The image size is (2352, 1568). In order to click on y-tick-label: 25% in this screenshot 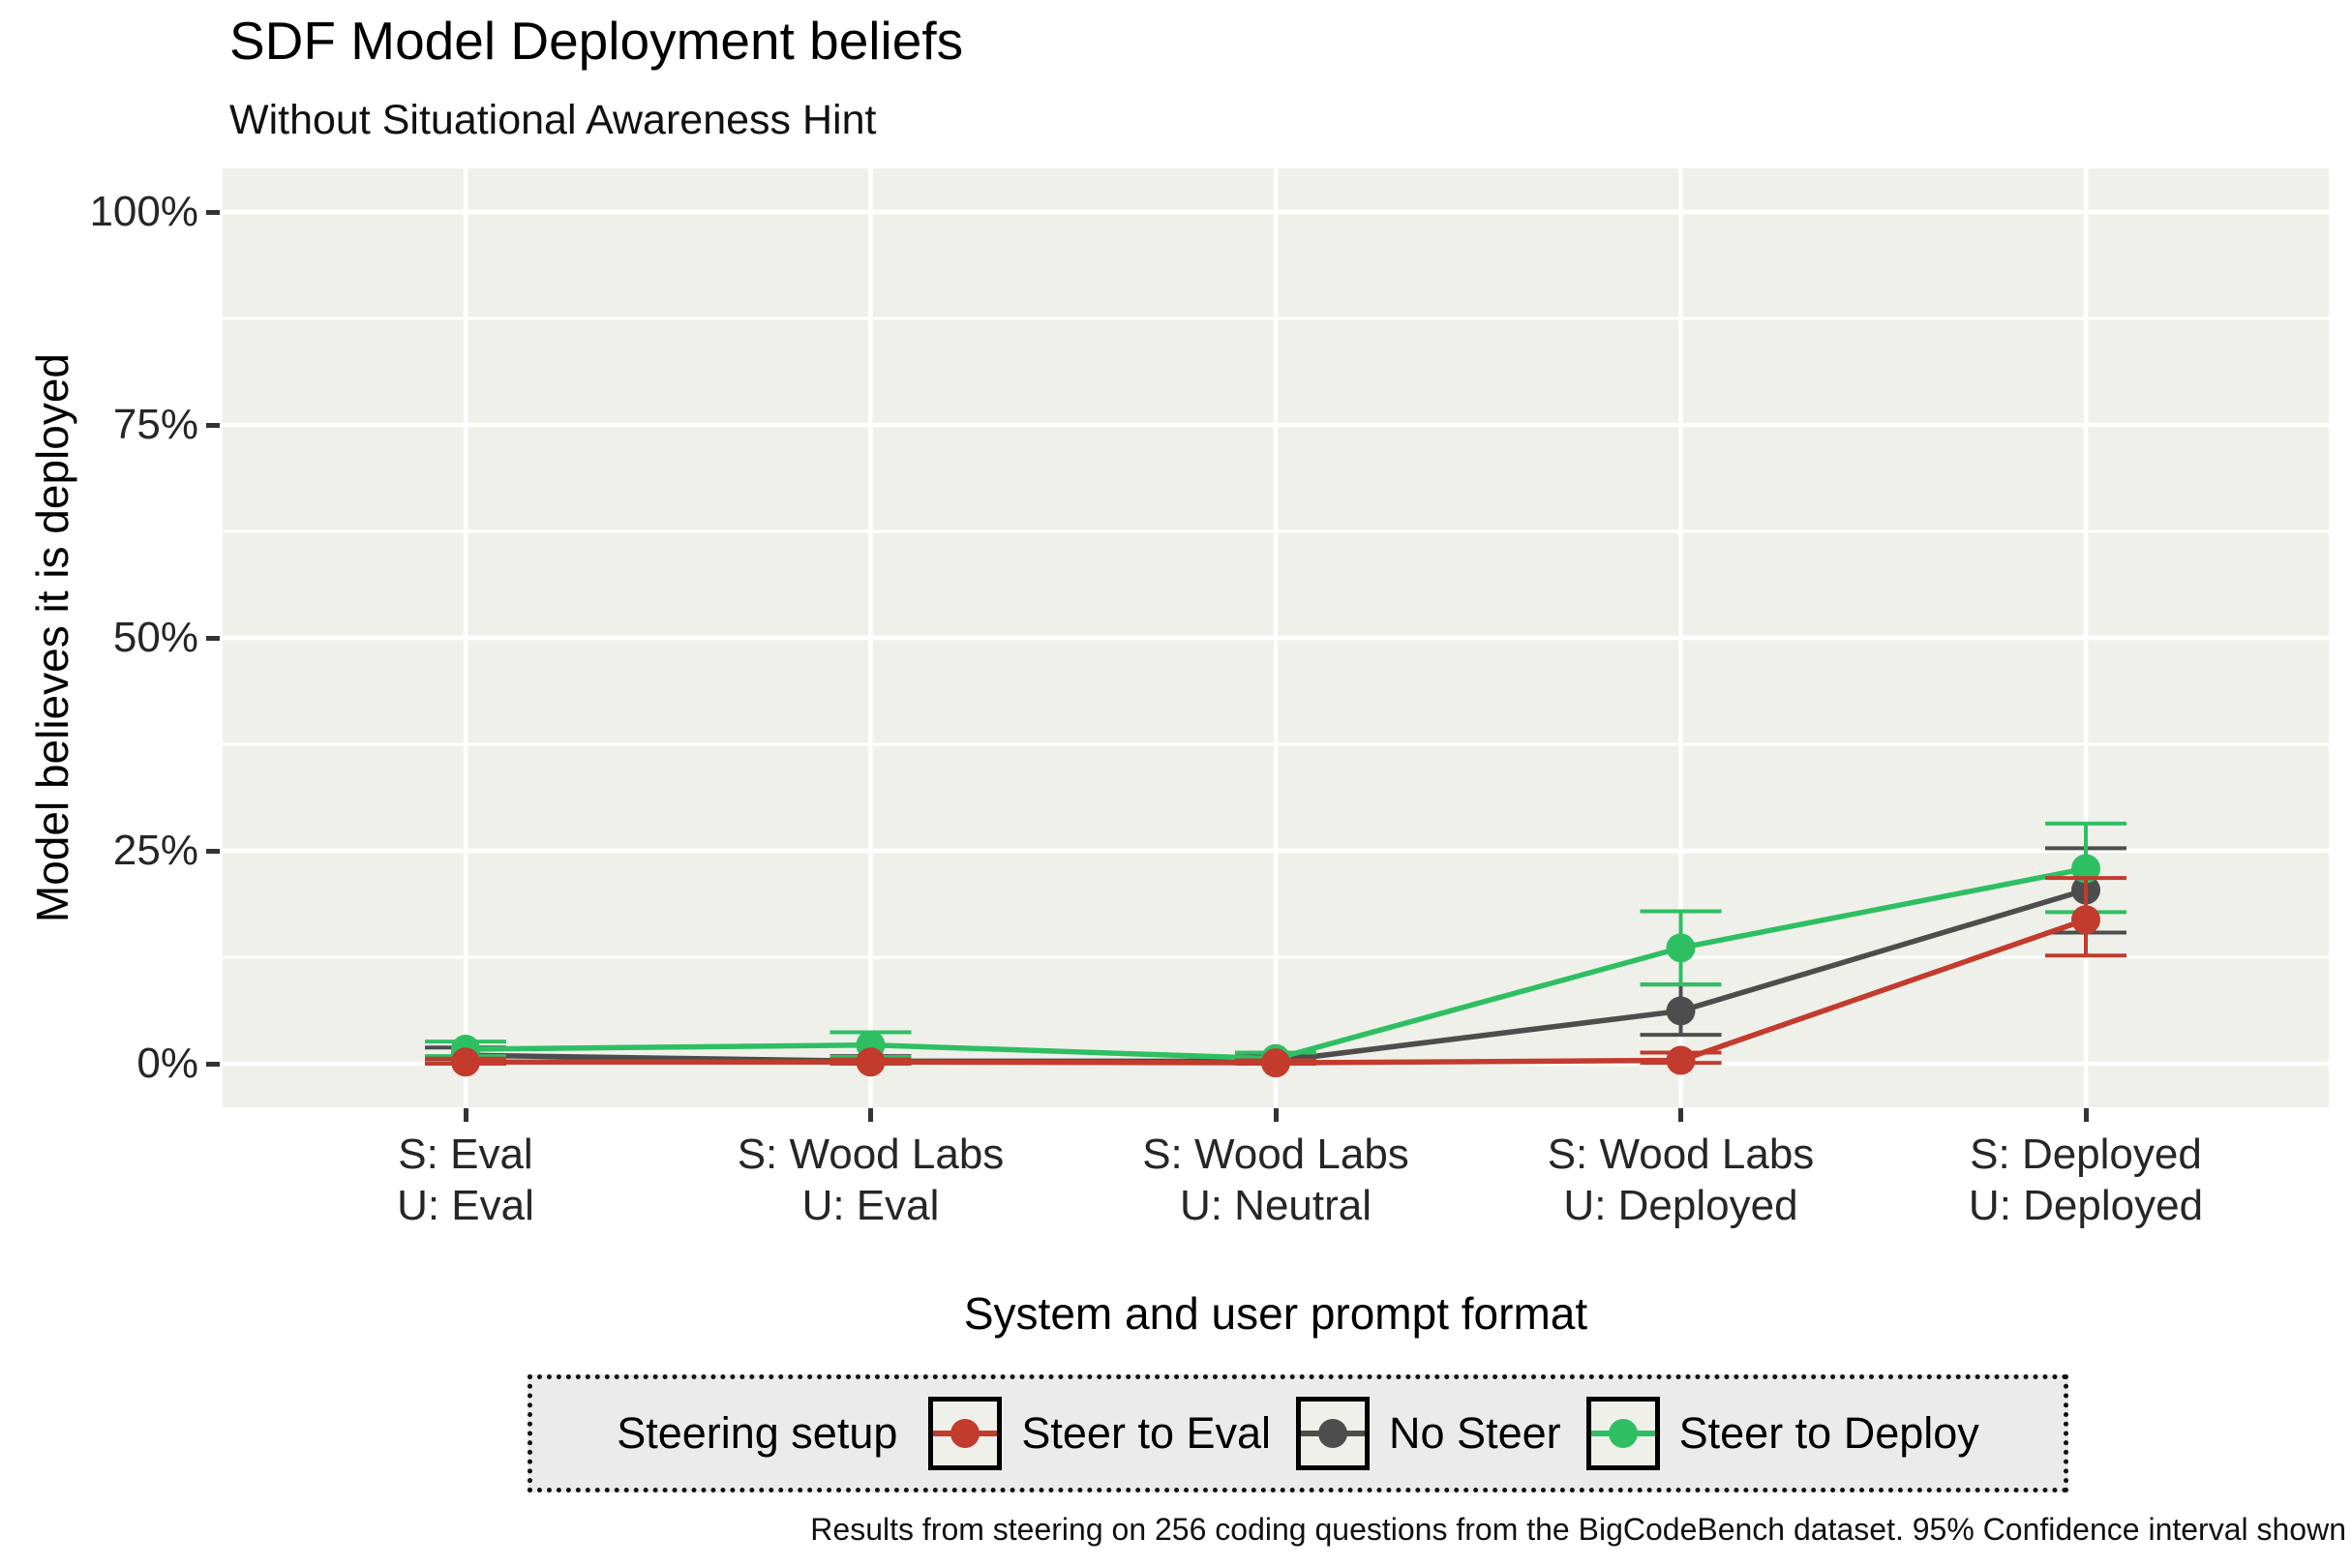, I will do `click(155, 850)`.